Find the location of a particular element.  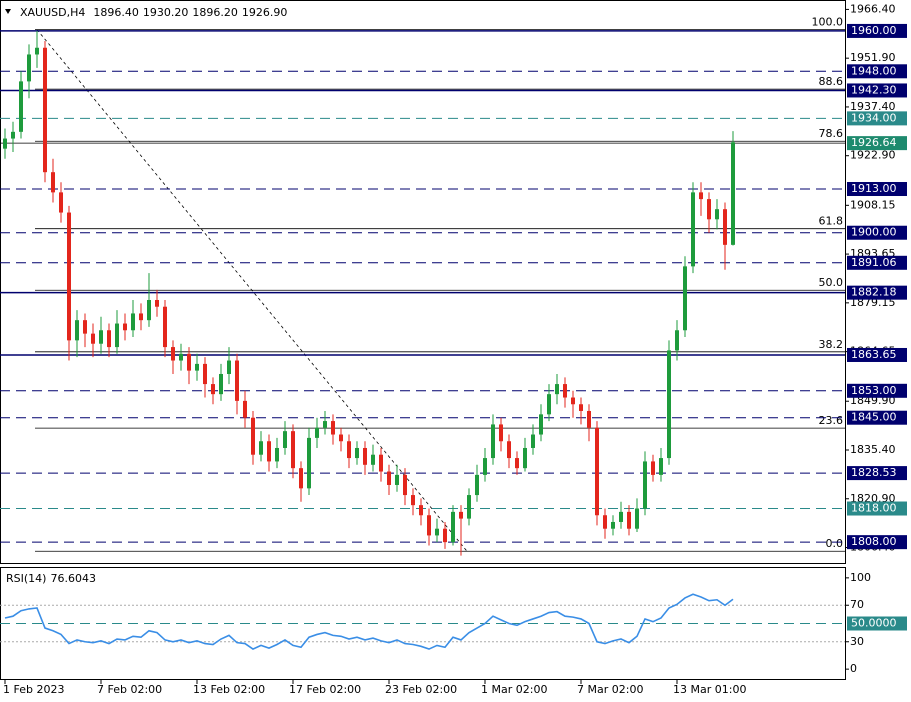

header-value: 1896.40 is located at coordinates (116, 12).